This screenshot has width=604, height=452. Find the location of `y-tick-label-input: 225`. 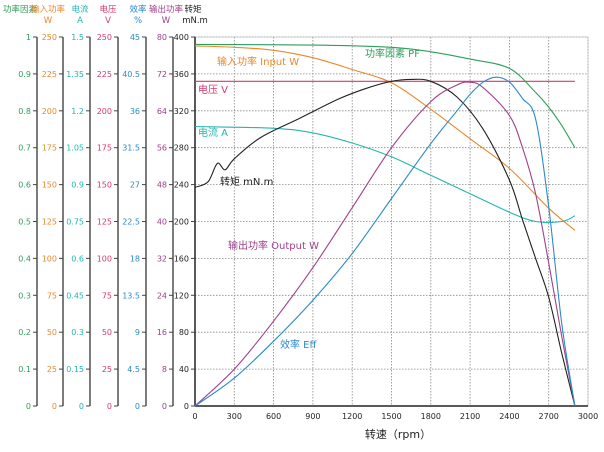

y-tick-label-input: 225 is located at coordinates (49, 74).